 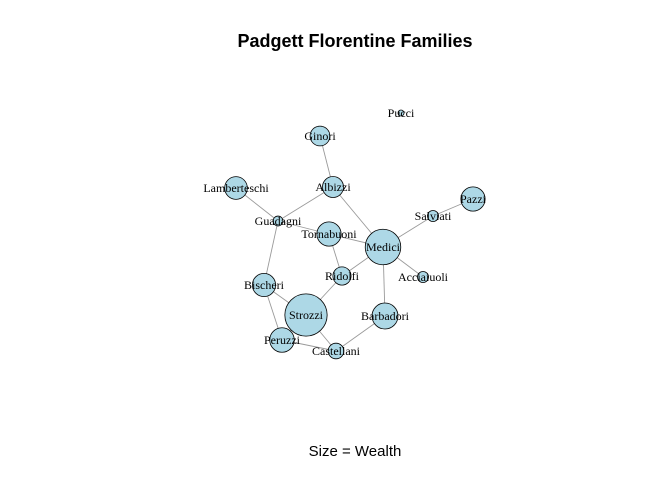 I want to click on node-label-albizzi: Albizzi, so click(x=333, y=187).